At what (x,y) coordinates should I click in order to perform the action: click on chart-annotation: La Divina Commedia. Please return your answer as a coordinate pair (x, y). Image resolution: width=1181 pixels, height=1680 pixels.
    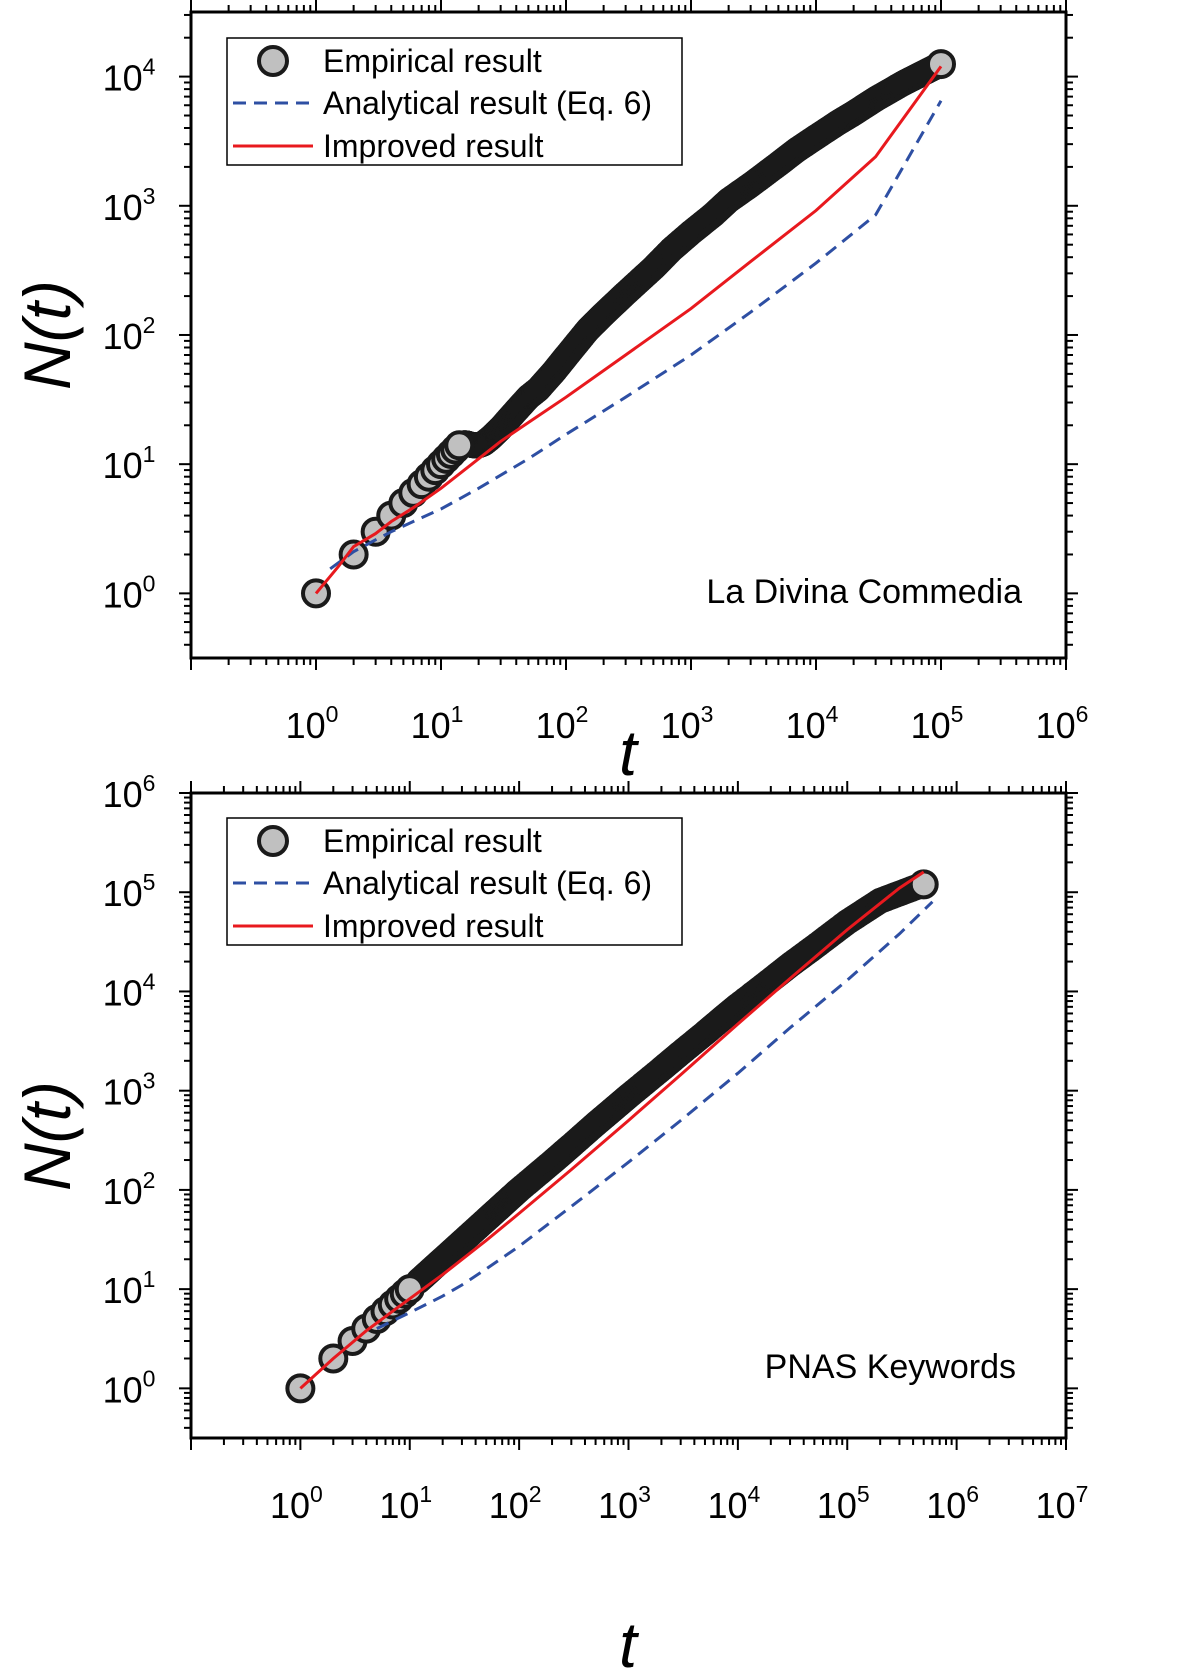
    Looking at the image, I should click on (864, 592).